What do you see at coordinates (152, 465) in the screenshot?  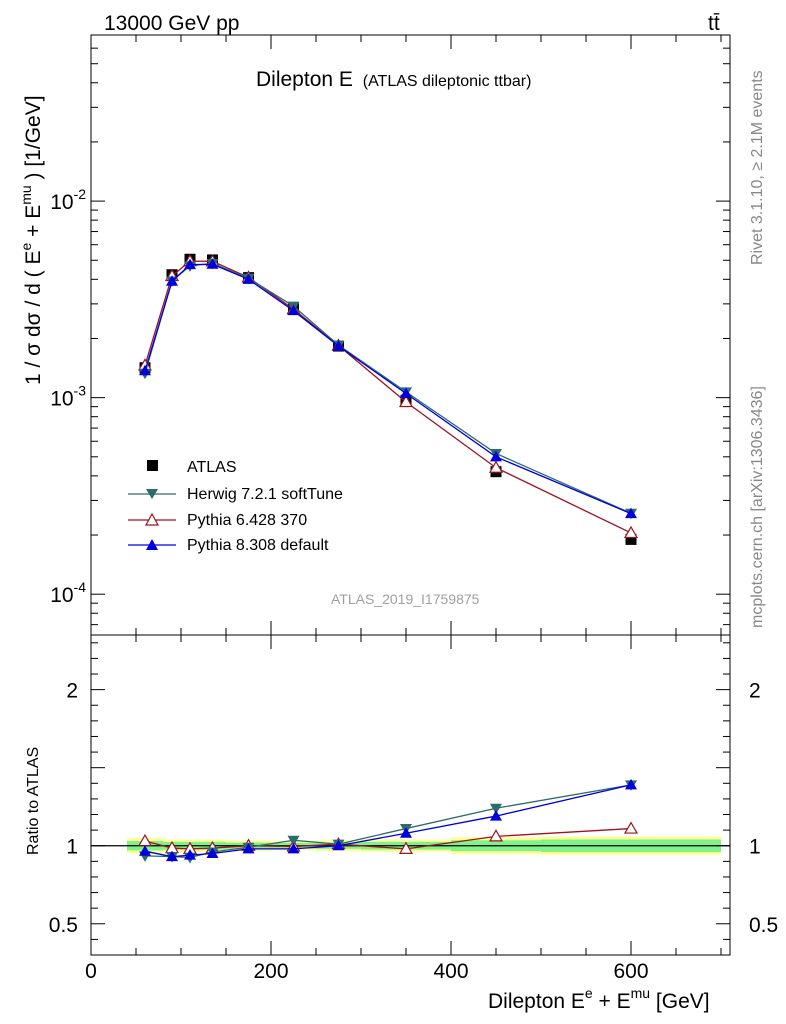 I see `legend-marker-atlas` at bounding box center [152, 465].